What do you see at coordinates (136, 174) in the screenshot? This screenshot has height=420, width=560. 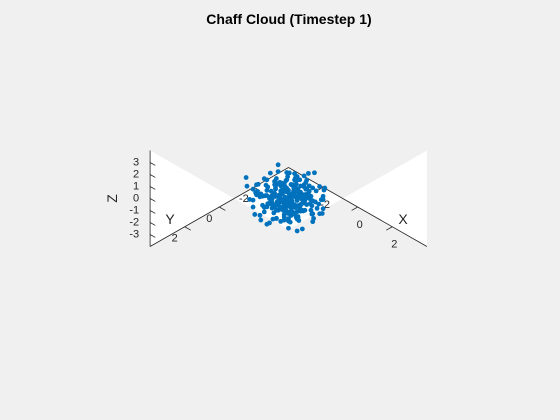 I see `z-tick-label: 2` at bounding box center [136, 174].